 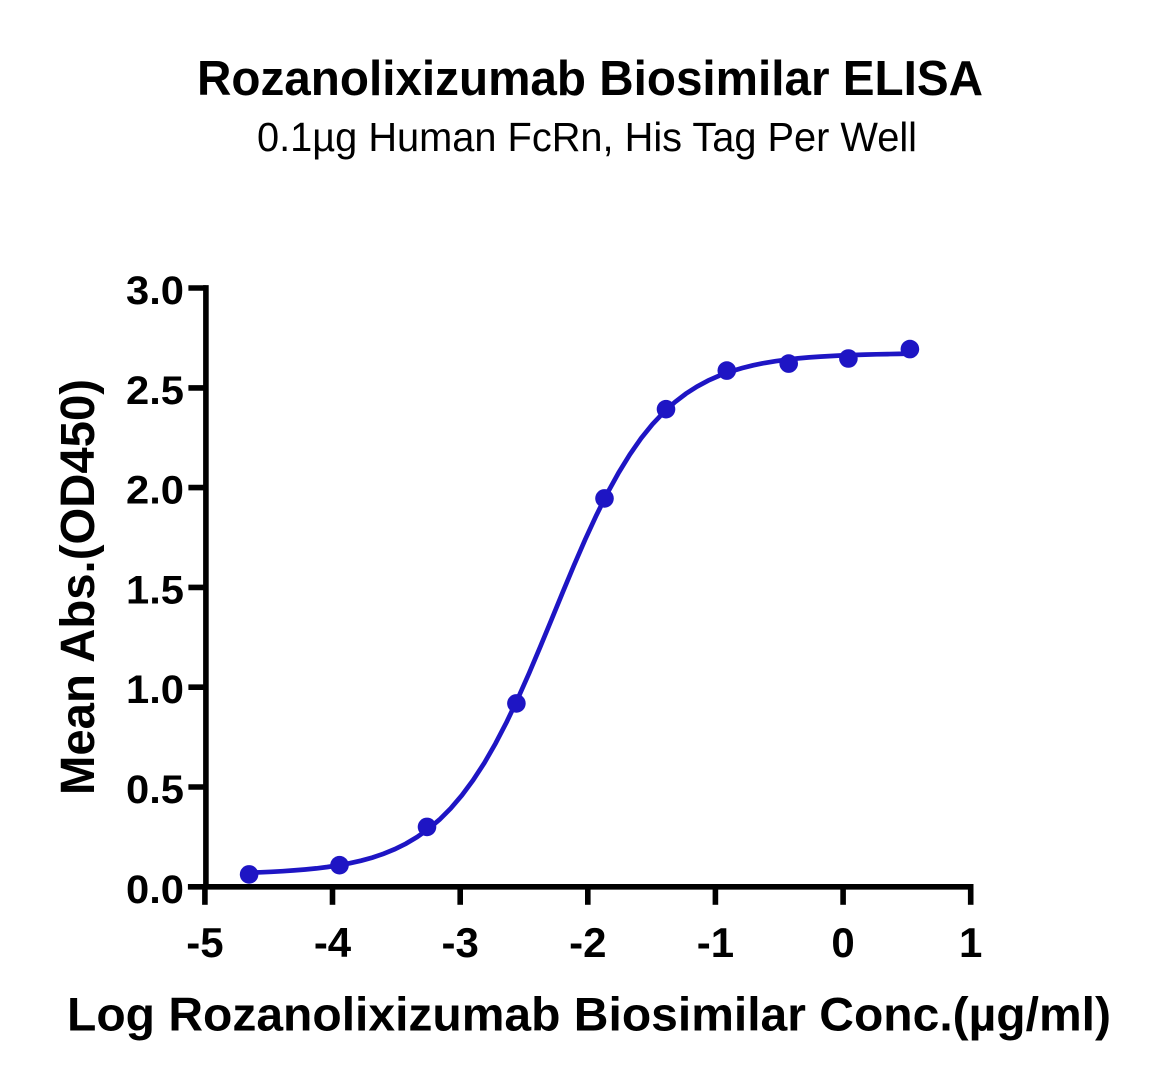 What do you see at coordinates (587, 942) in the screenshot?
I see `svg-text: -2` at bounding box center [587, 942].